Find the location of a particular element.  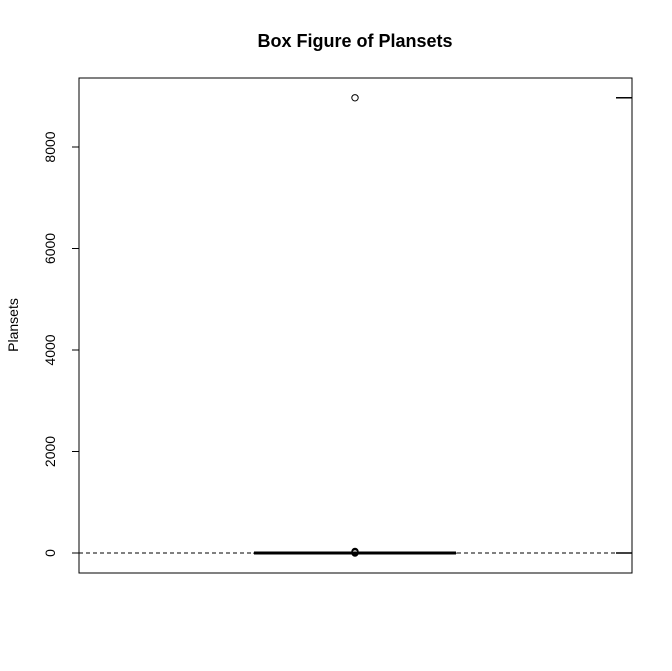

y-tick-label: 0 is located at coordinates (50, 553).